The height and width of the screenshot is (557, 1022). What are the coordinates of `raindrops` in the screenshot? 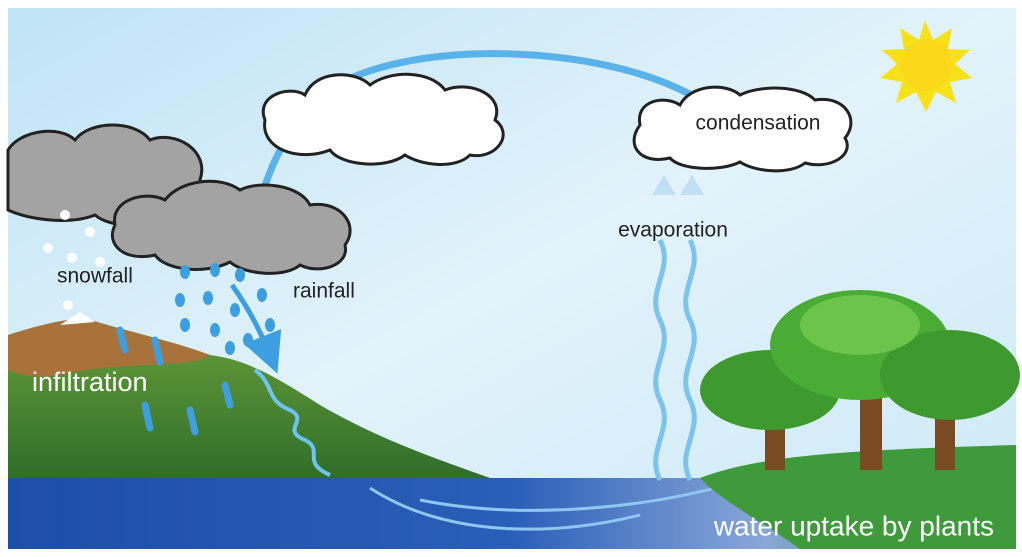 It's located at (225, 309).